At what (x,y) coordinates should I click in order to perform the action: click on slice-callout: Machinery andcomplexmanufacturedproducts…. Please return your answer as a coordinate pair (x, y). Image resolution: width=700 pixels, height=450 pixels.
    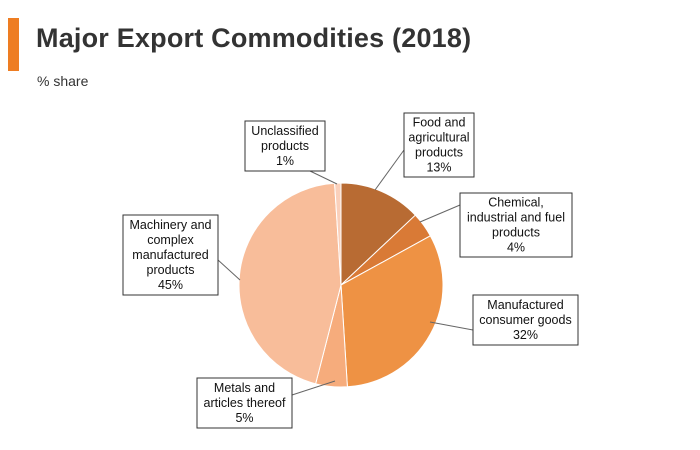
    Looking at the image, I should click on (181, 255).